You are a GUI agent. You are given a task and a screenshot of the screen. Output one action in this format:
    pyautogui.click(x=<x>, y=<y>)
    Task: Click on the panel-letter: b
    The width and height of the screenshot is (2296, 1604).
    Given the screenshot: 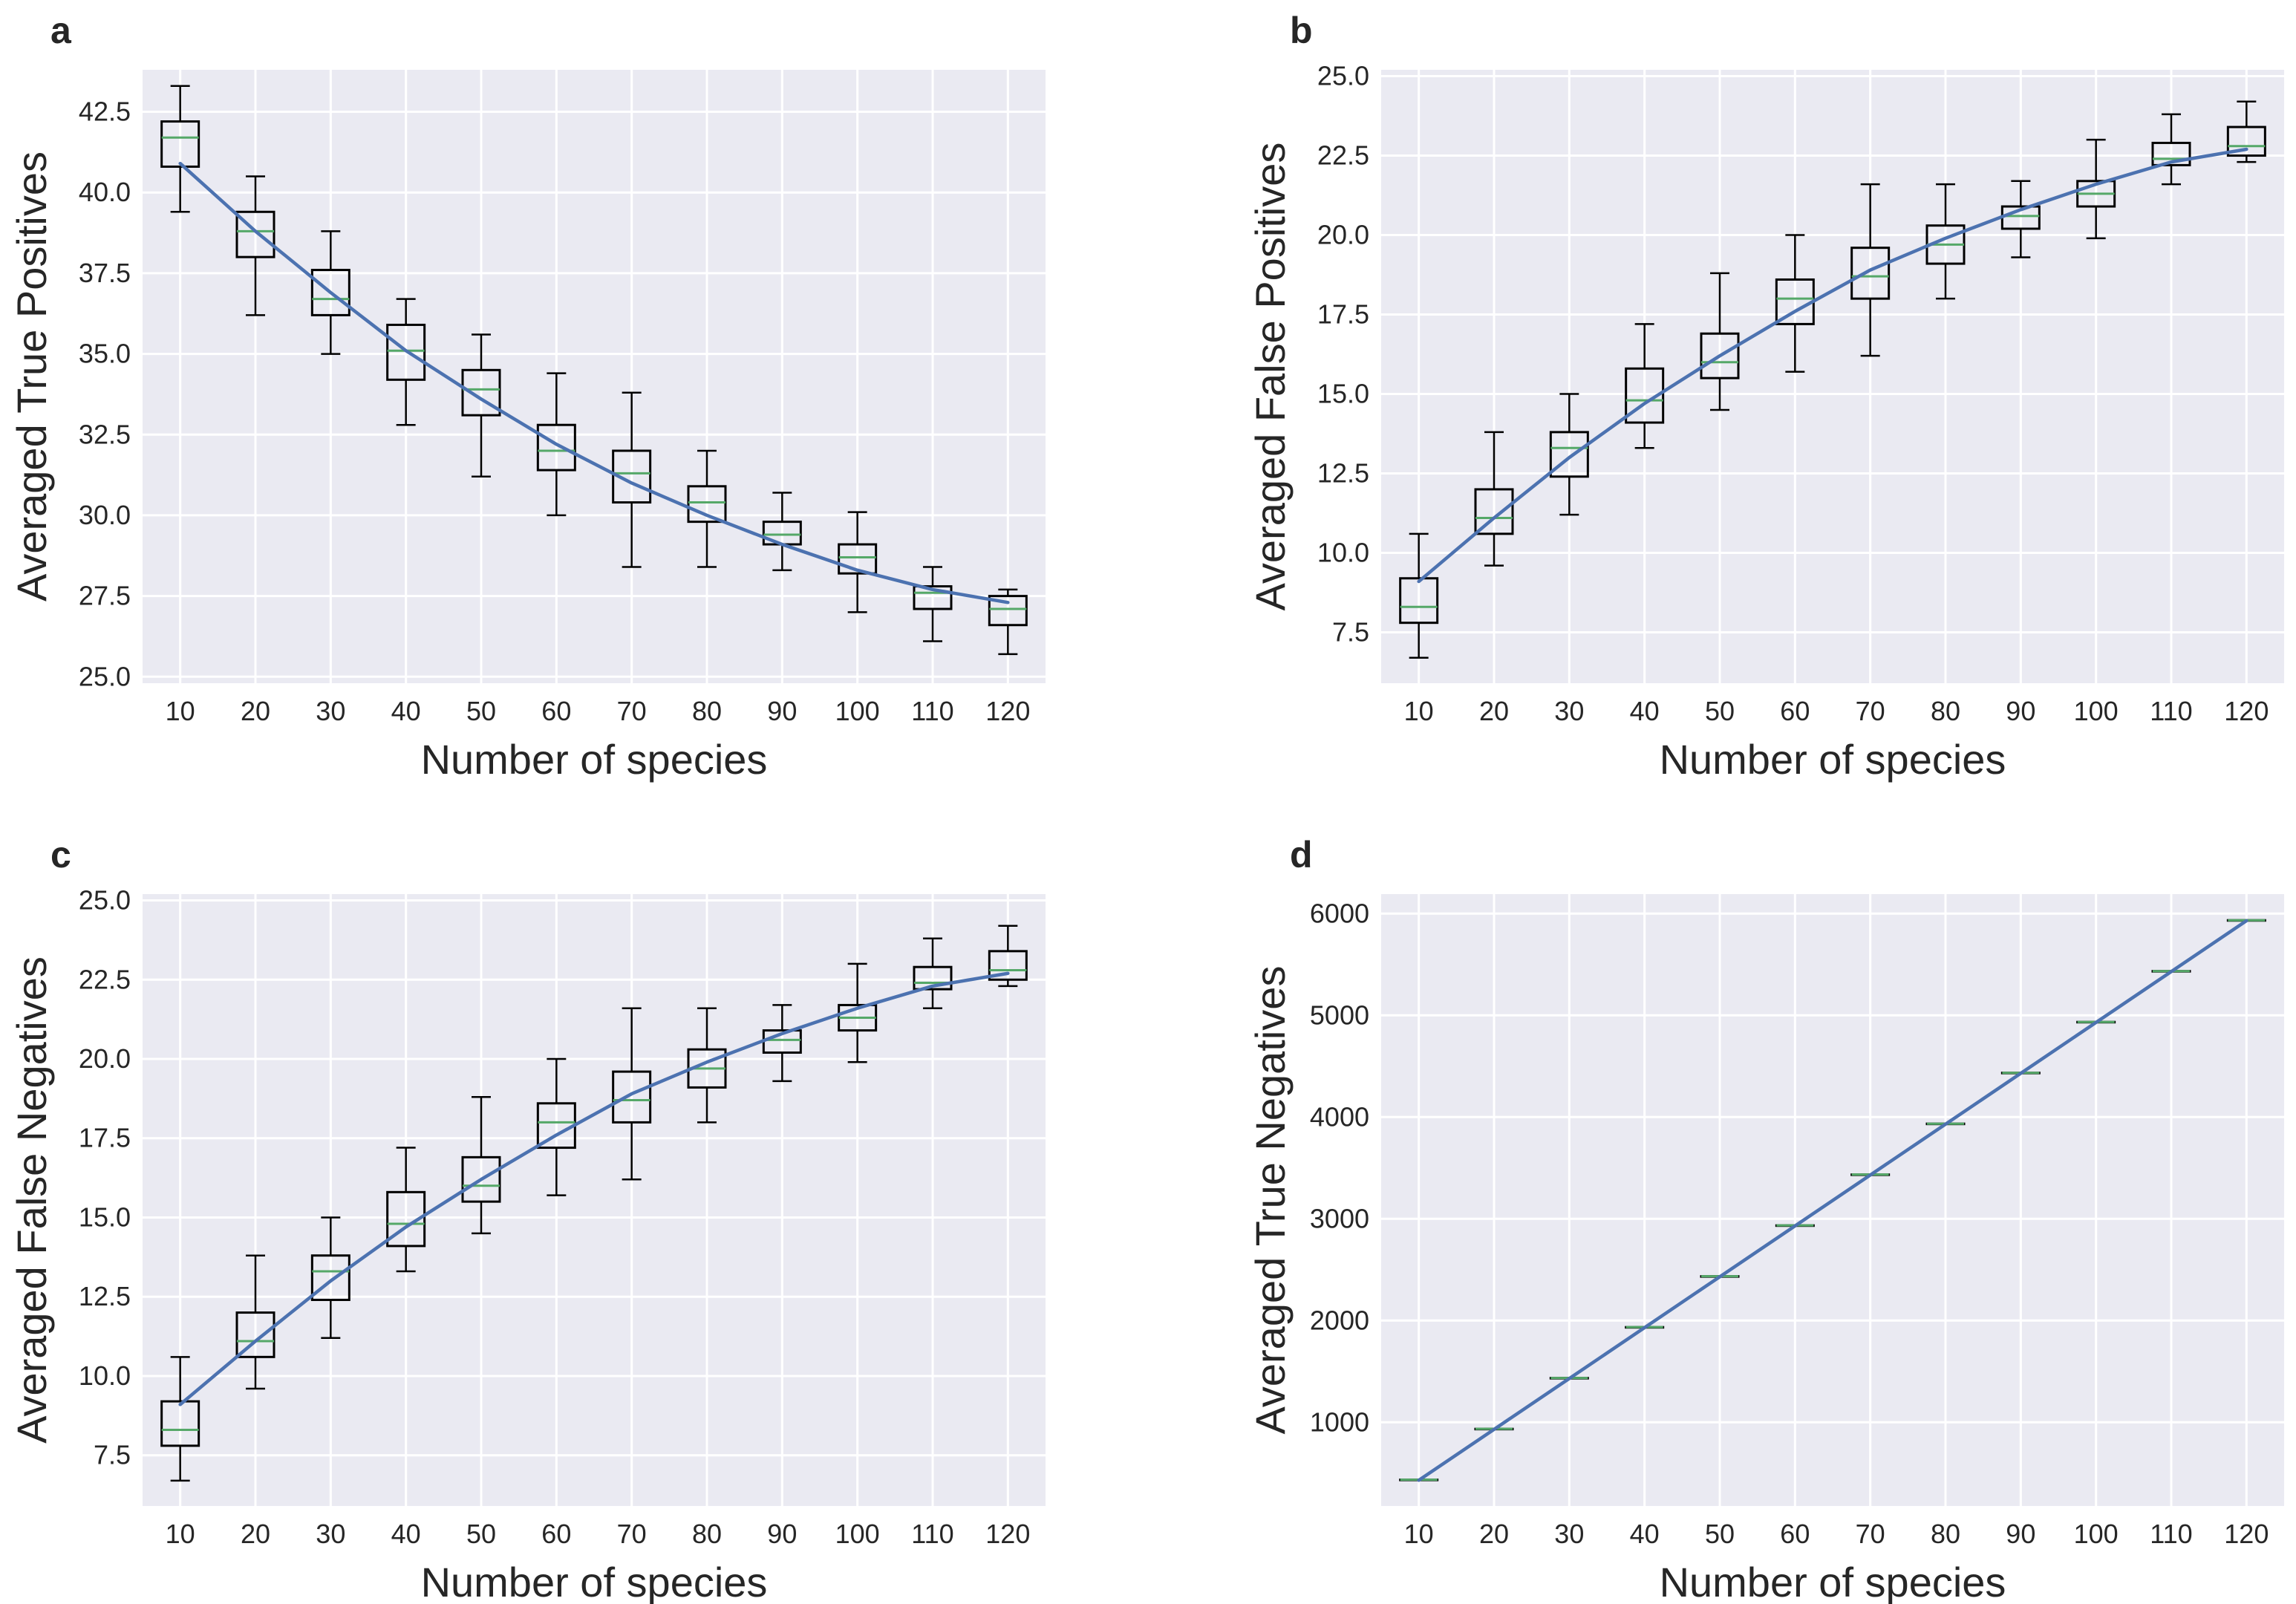 What is the action you would take?
    pyautogui.click(x=1301, y=30)
    